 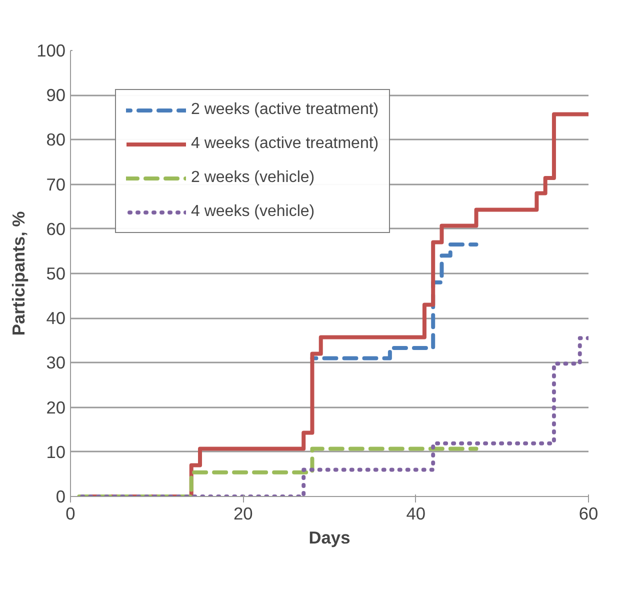 I want to click on y-tick-label: 70, so click(x=56, y=184).